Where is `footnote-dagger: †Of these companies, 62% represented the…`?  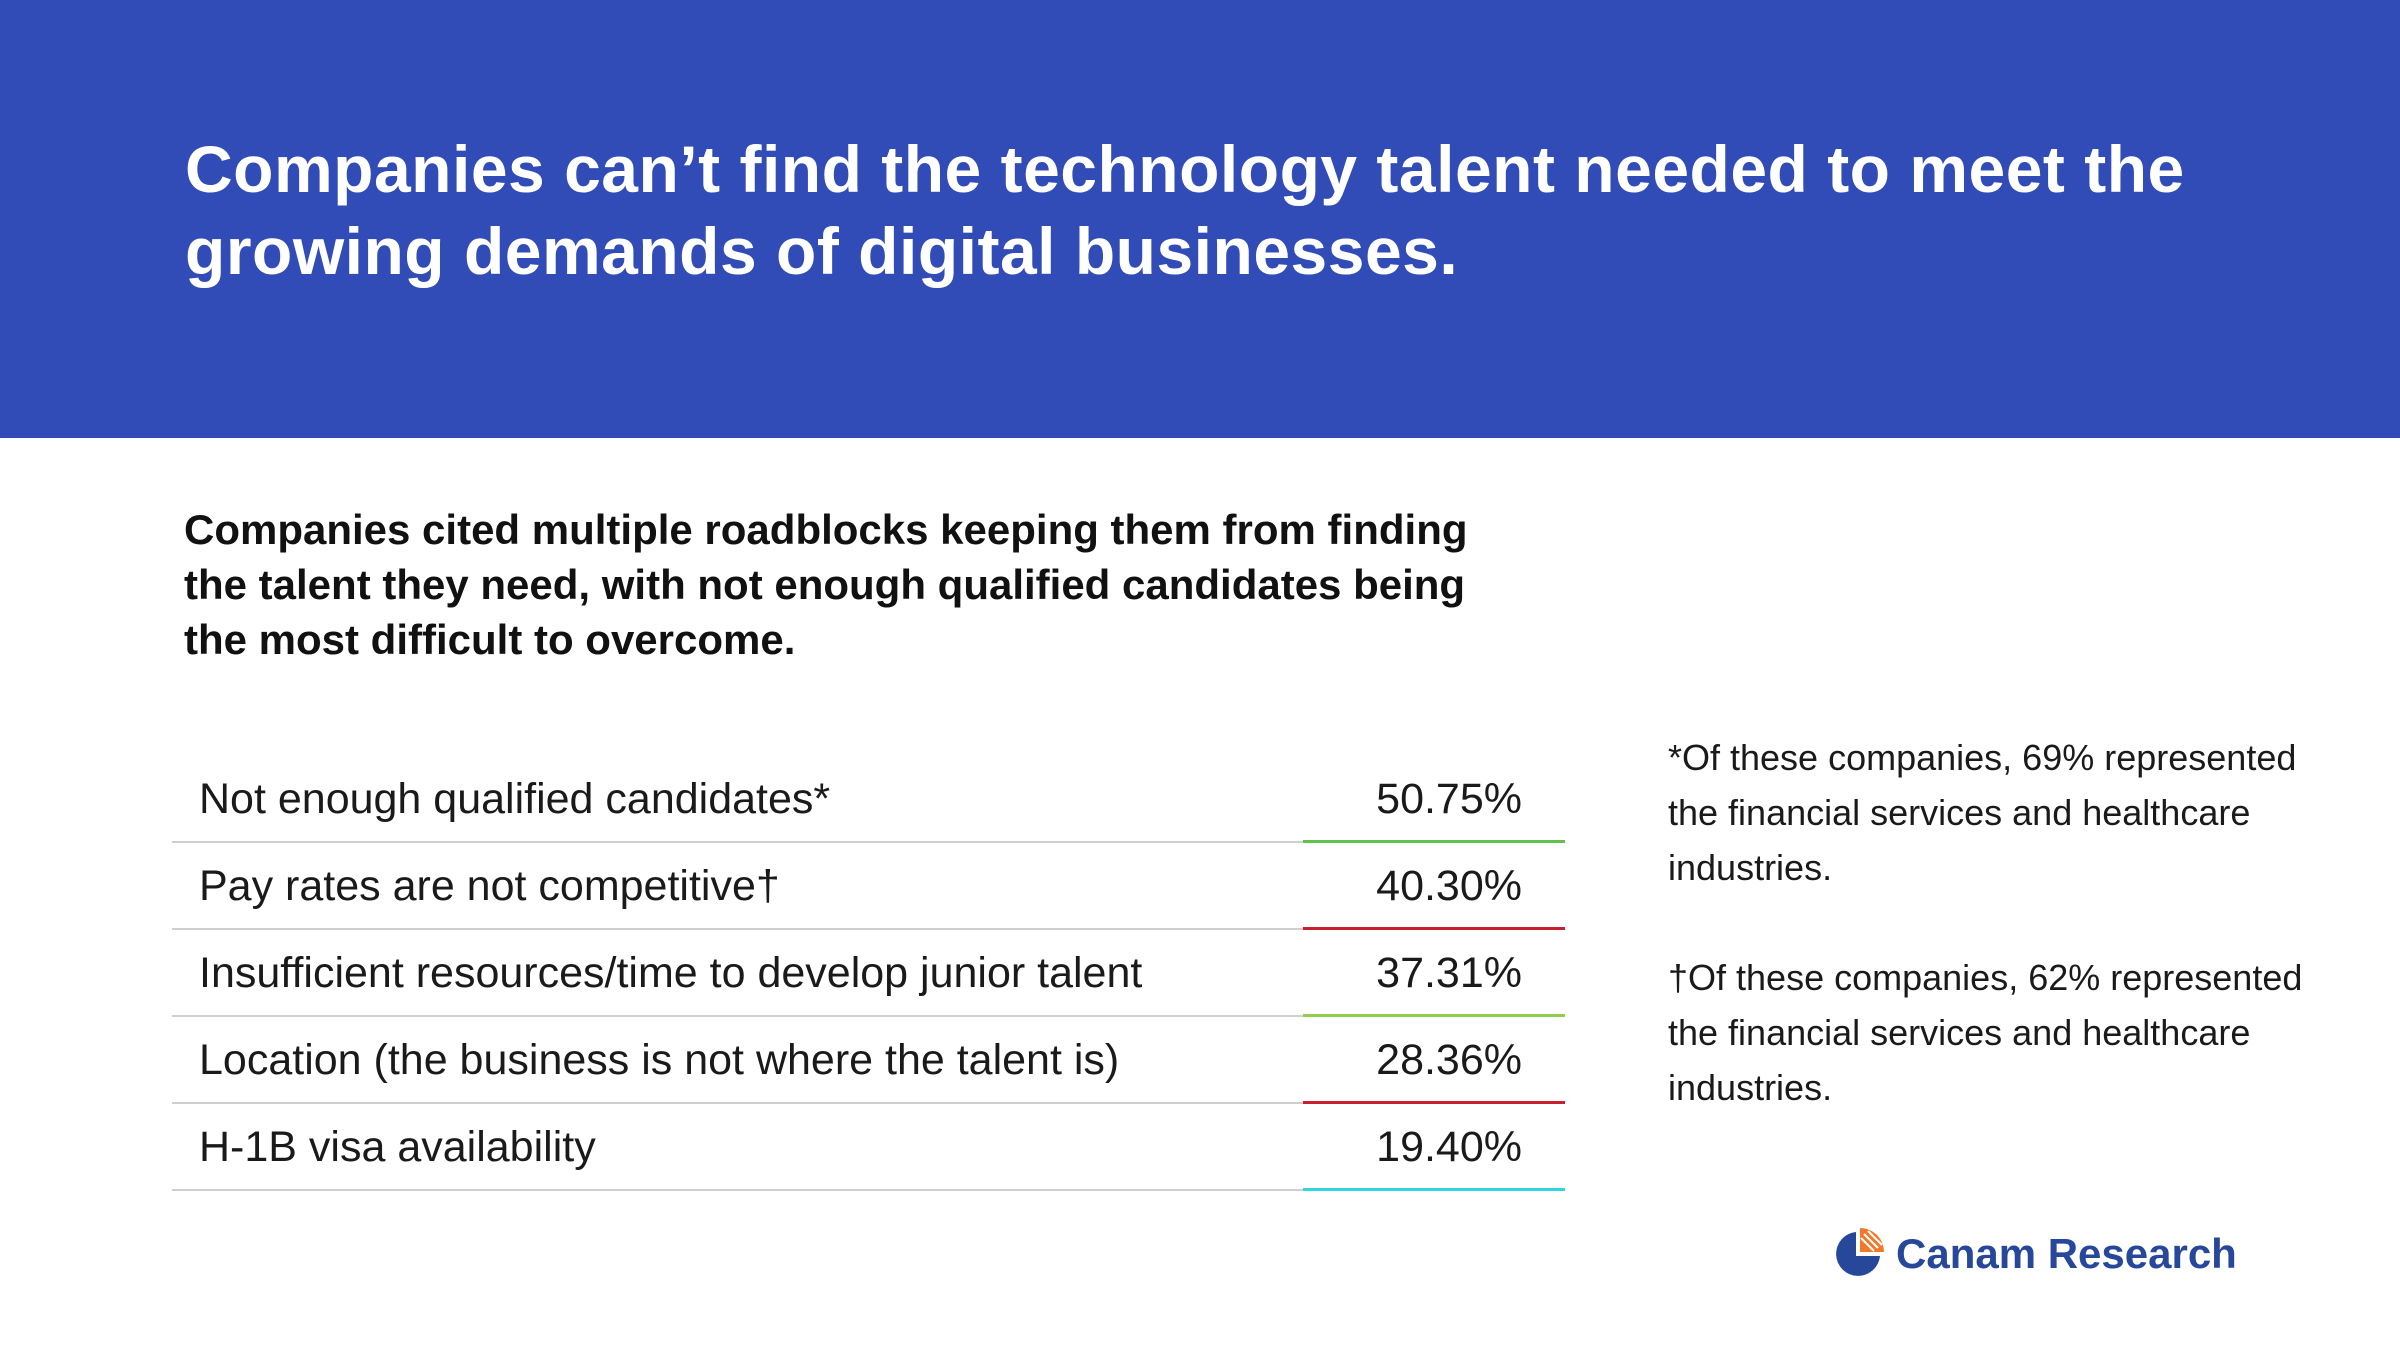 footnote-dagger: †Of these companies, 62% represented the… is located at coordinates (1985, 1032).